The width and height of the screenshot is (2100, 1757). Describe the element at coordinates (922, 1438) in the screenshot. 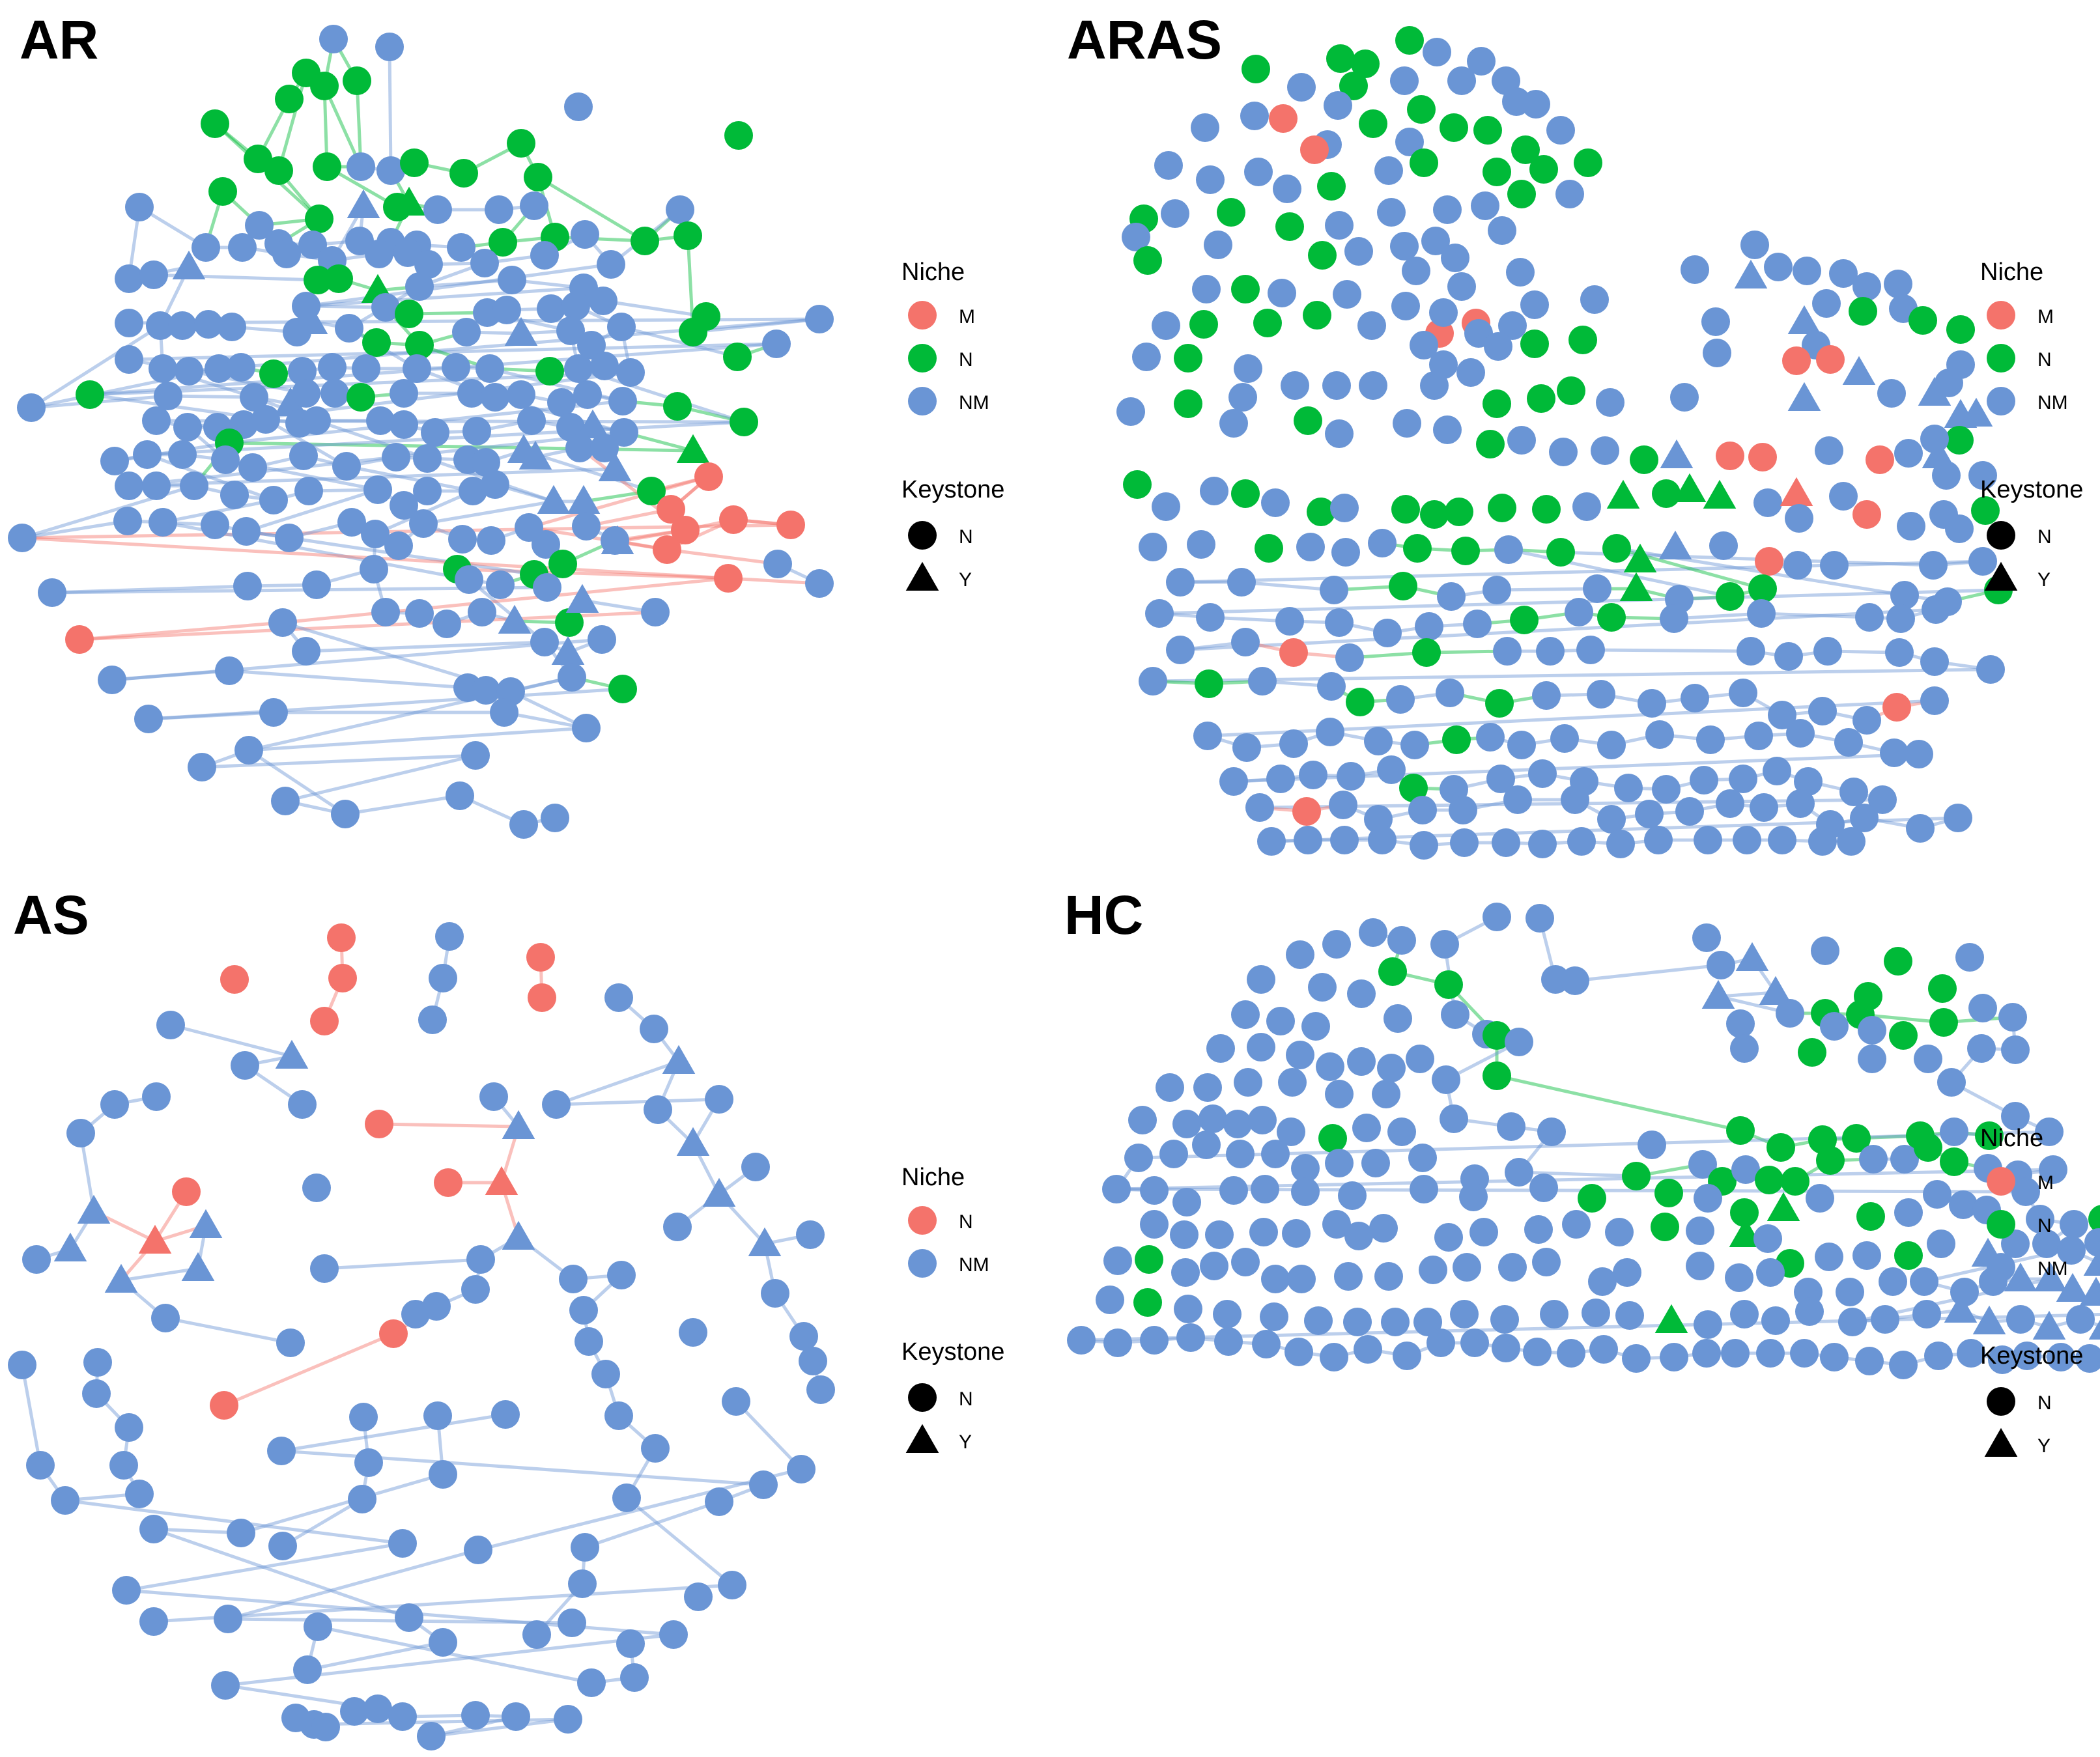

I see `legend-triangle-icon` at that location.